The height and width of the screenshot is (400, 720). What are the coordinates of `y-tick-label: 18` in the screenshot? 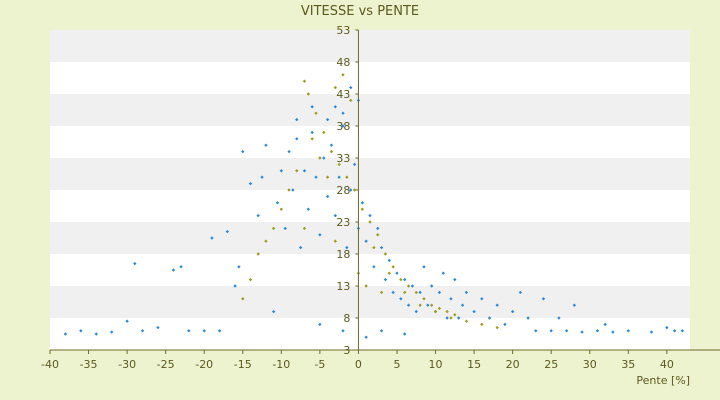 It's located at (343, 254).